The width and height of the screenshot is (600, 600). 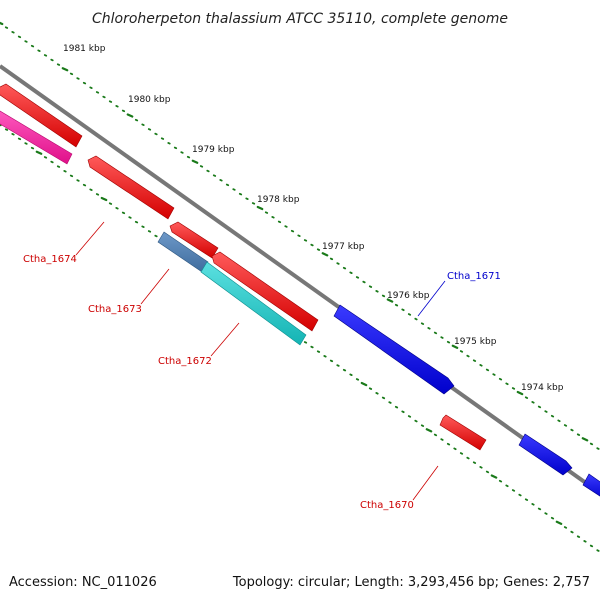 What do you see at coordinates (474, 276) in the screenshot?
I see `gene-label-ctha-1671: Ctha_1671` at bounding box center [474, 276].